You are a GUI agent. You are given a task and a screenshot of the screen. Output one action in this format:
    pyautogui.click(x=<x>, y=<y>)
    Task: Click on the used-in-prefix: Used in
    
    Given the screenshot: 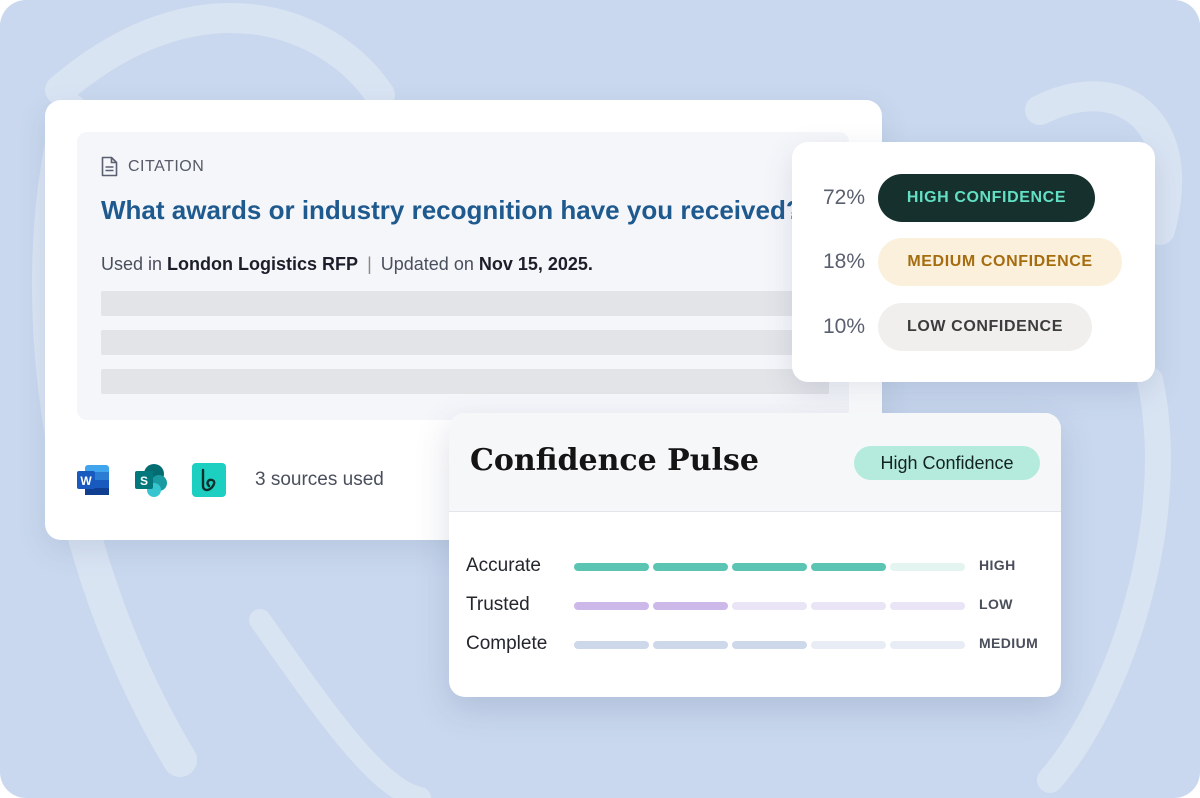 What is the action you would take?
    pyautogui.click(x=132, y=264)
    